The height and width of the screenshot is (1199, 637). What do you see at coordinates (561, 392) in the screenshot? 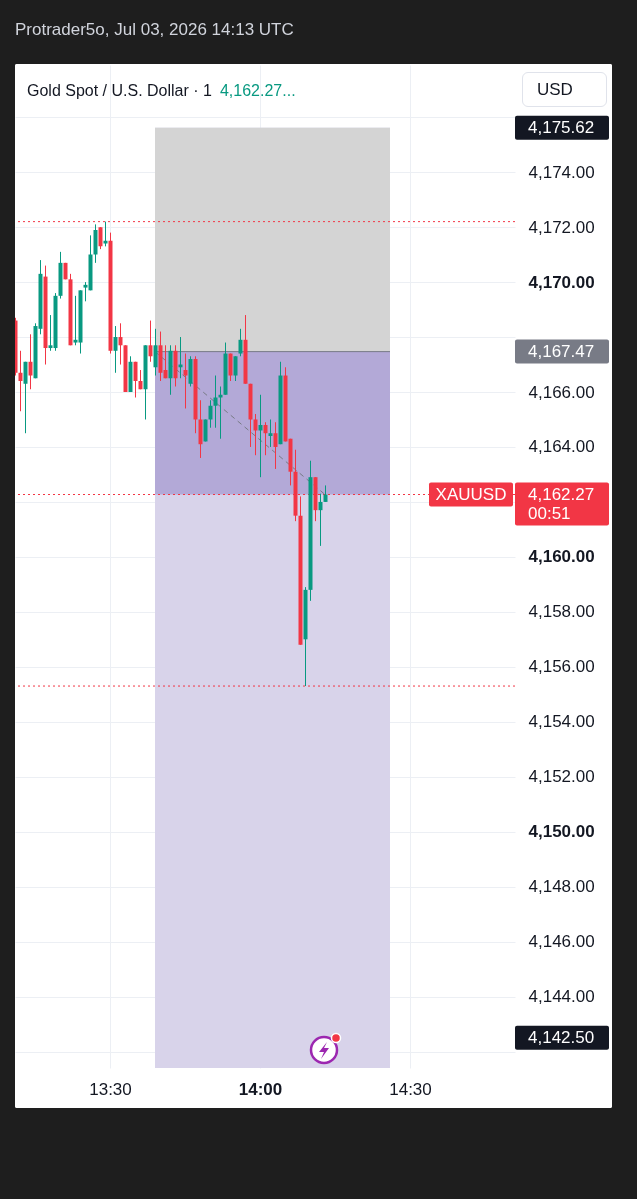
I see `y-tick-label: 4,166.00` at bounding box center [561, 392].